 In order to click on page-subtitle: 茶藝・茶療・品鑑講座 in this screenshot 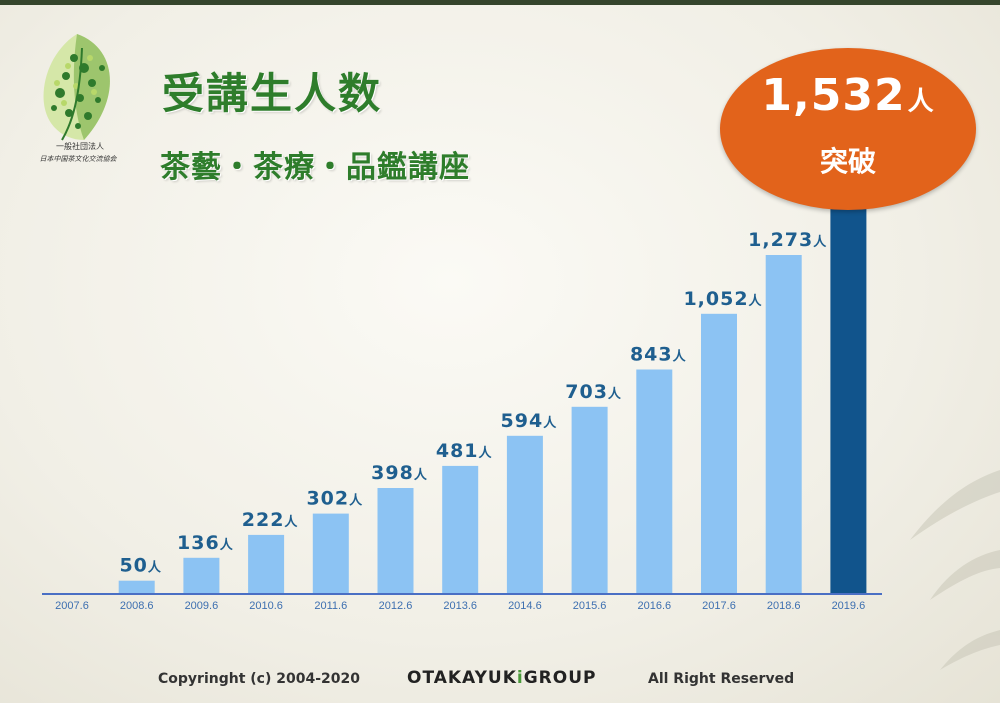, I will do `click(315, 167)`.